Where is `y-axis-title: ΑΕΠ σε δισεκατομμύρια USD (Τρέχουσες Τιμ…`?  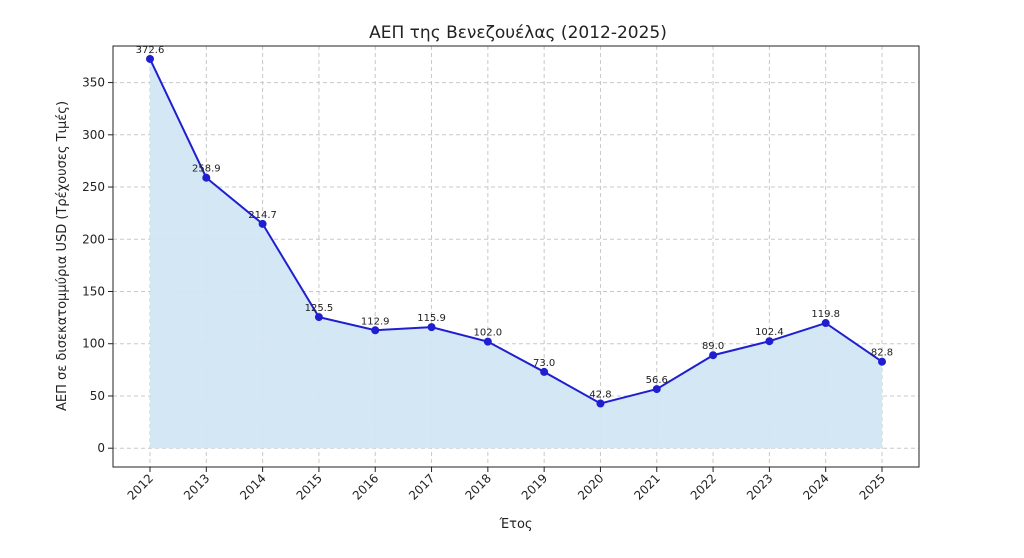
y-axis-title: ΑΕΠ σε δισεκατομμύρια USD (Τρέχουσες Τιμ… is located at coordinates (62, 256).